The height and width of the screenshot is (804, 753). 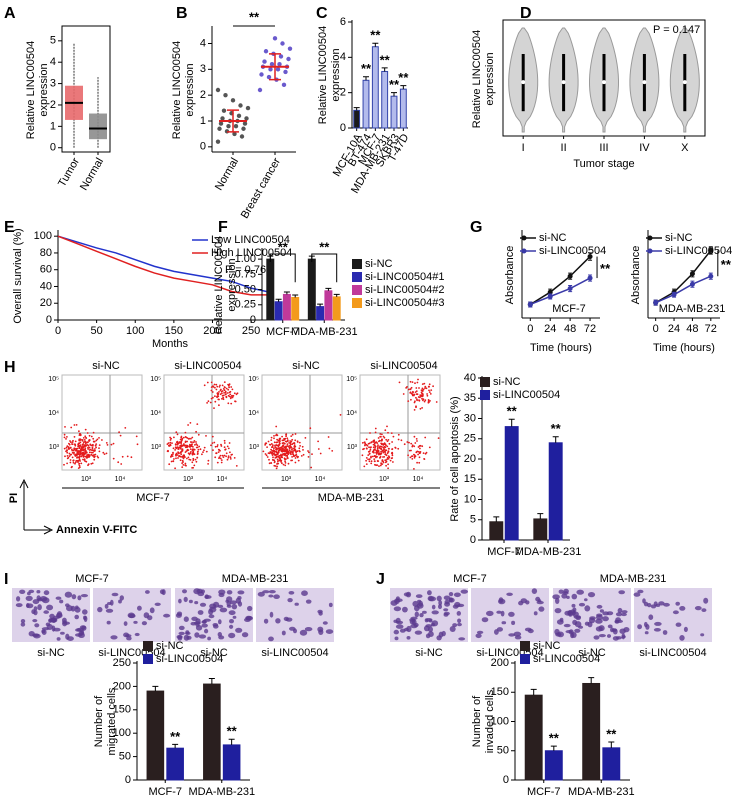 I want to click on y-tick-label: 10⁵, so click(x=53, y=379).